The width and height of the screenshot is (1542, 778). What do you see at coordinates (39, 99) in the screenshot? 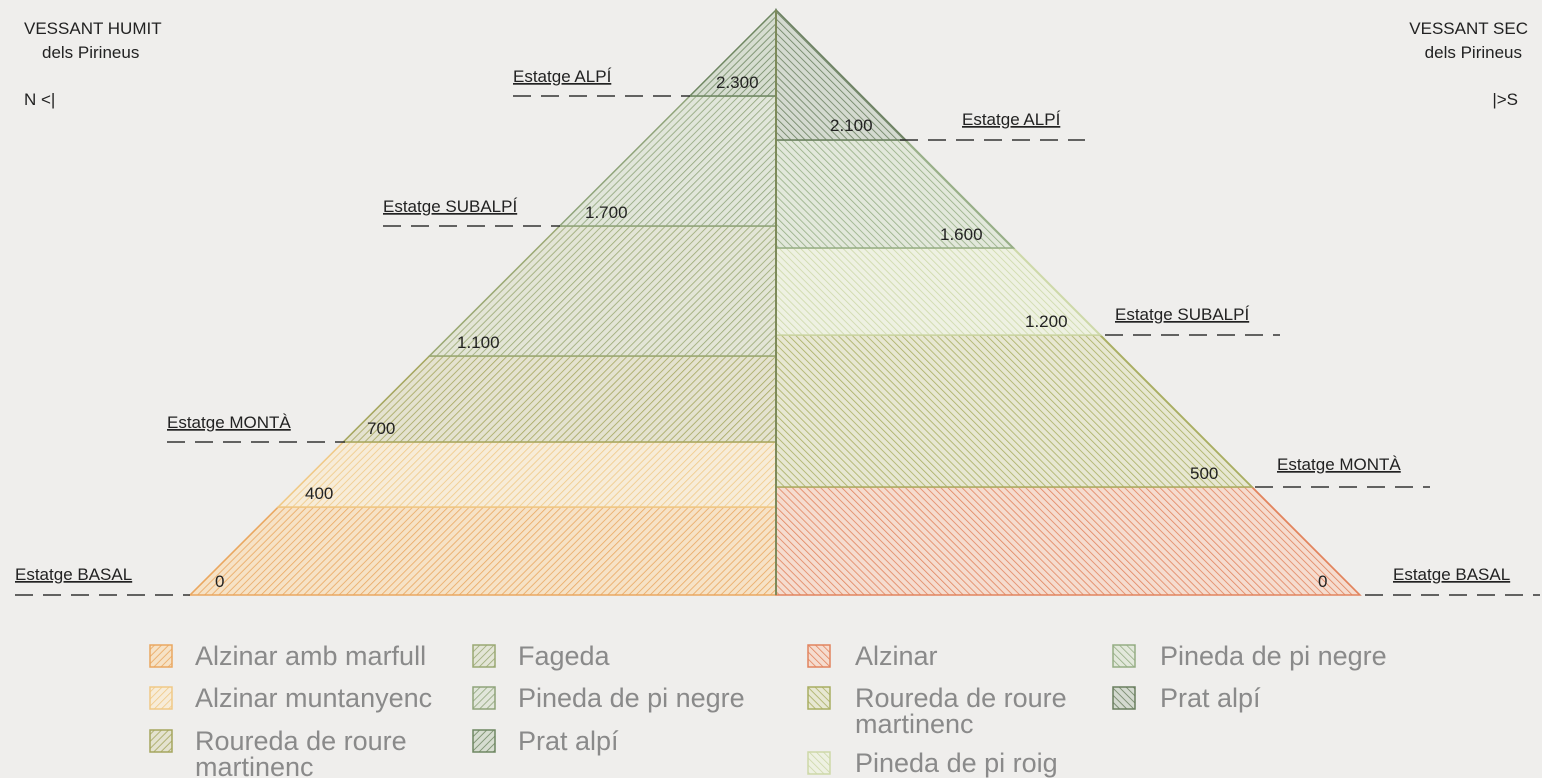
I see `left-direction: N <|` at bounding box center [39, 99].